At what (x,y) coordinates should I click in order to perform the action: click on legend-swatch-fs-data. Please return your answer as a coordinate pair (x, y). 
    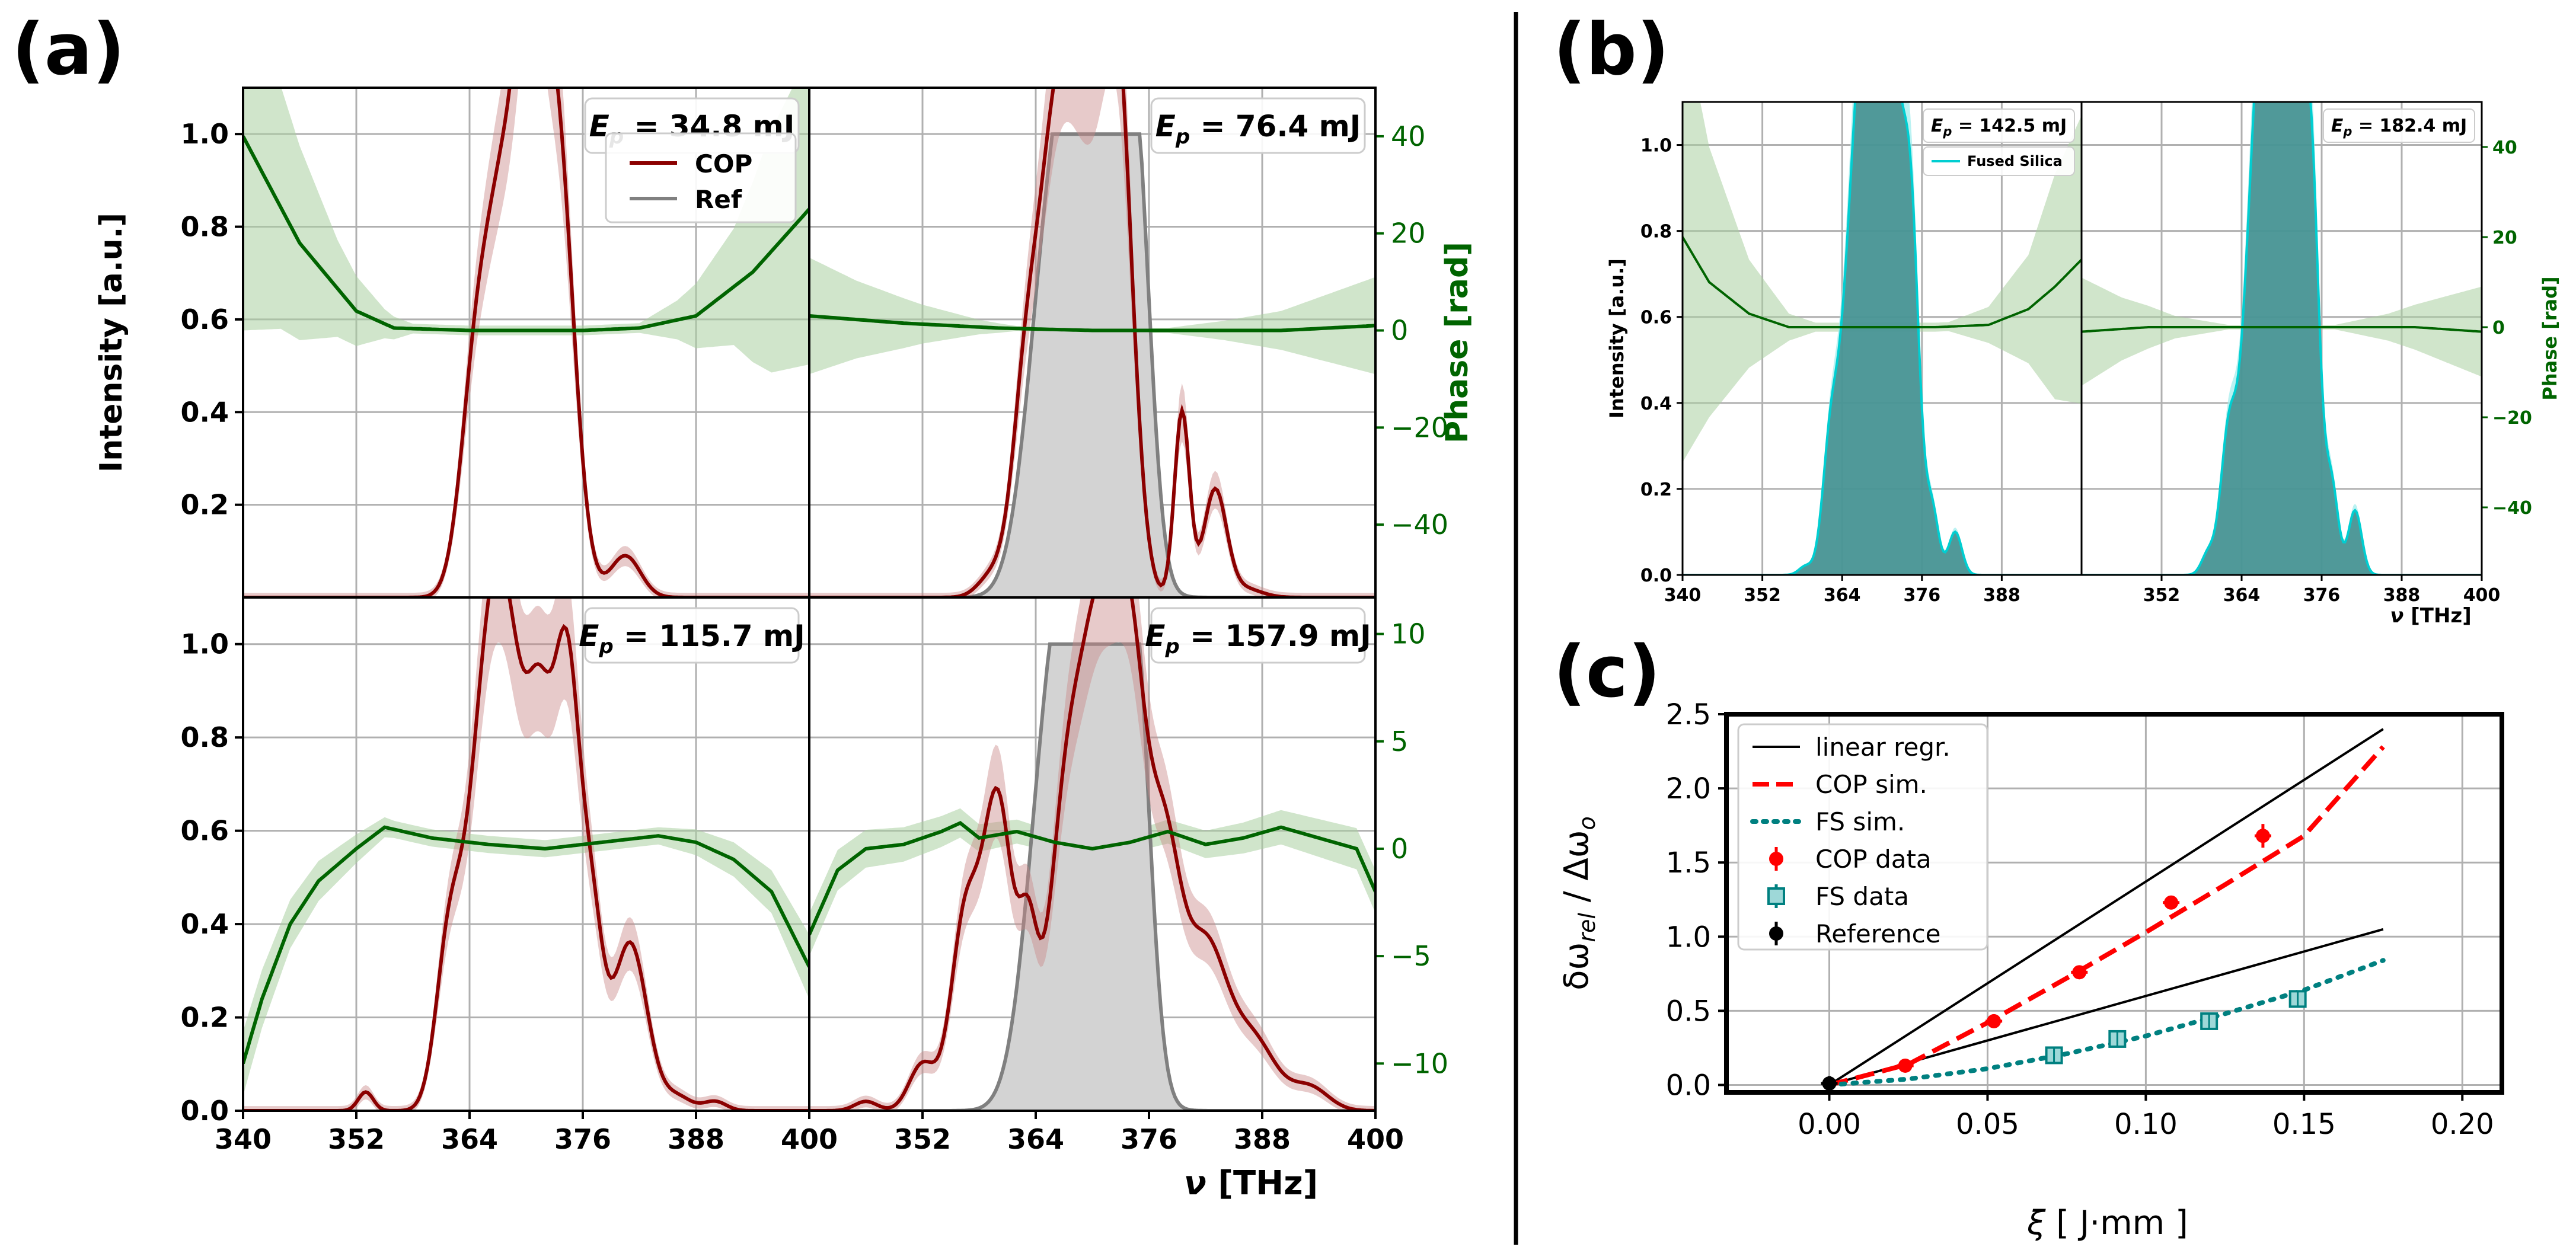
    Looking at the image, I should click on (1776, 896).